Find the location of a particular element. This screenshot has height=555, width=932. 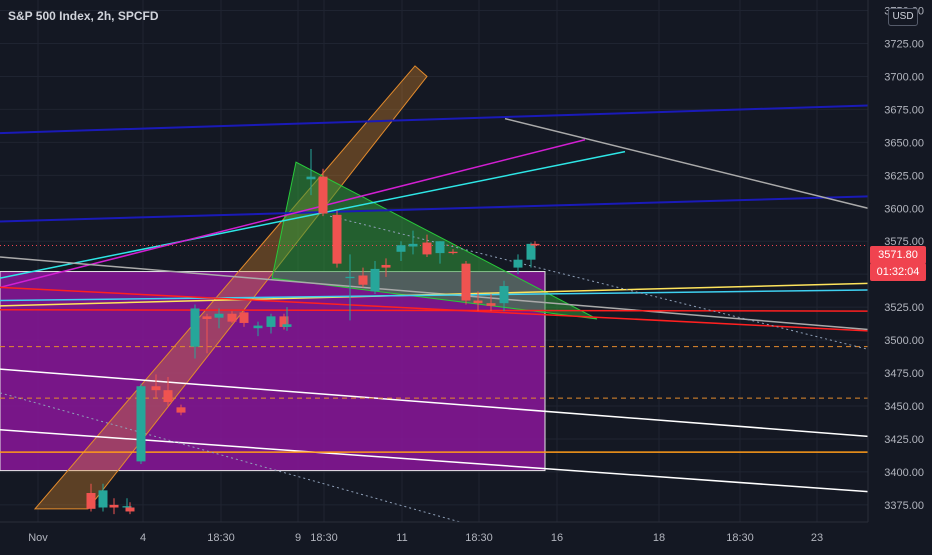

y-tick-label: 3425.00 is located at coordinates (904, 440).